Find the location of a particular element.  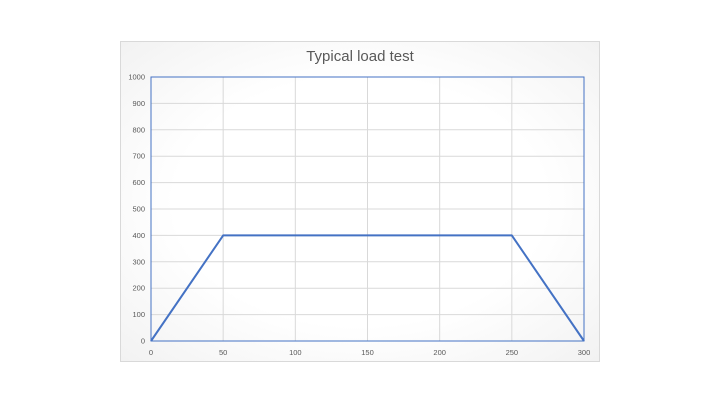

x-tick-label: 50 is located at coordinates (223, 352).